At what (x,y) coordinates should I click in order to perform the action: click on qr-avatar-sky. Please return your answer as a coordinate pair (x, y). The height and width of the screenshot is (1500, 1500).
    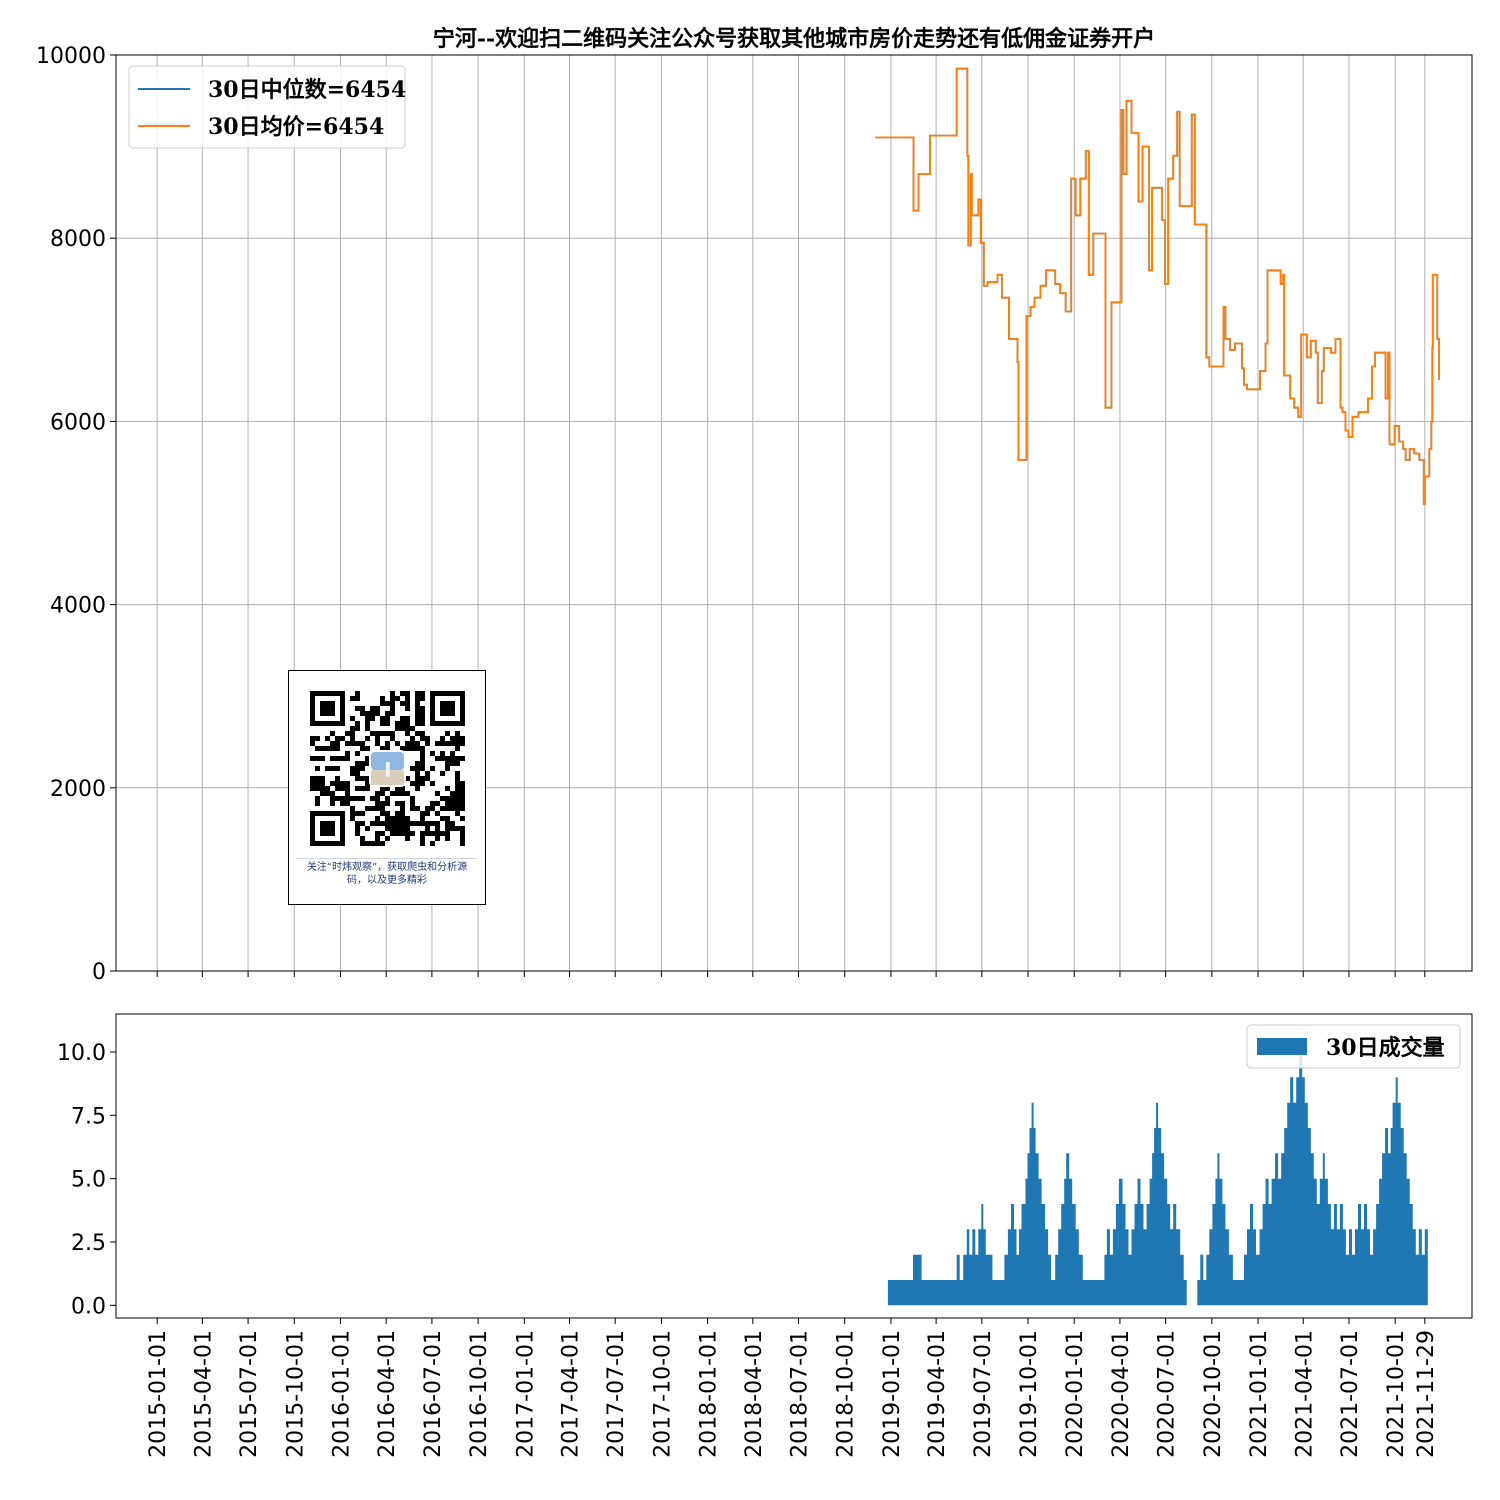
    Looking at the image, I should click on (387, 761).